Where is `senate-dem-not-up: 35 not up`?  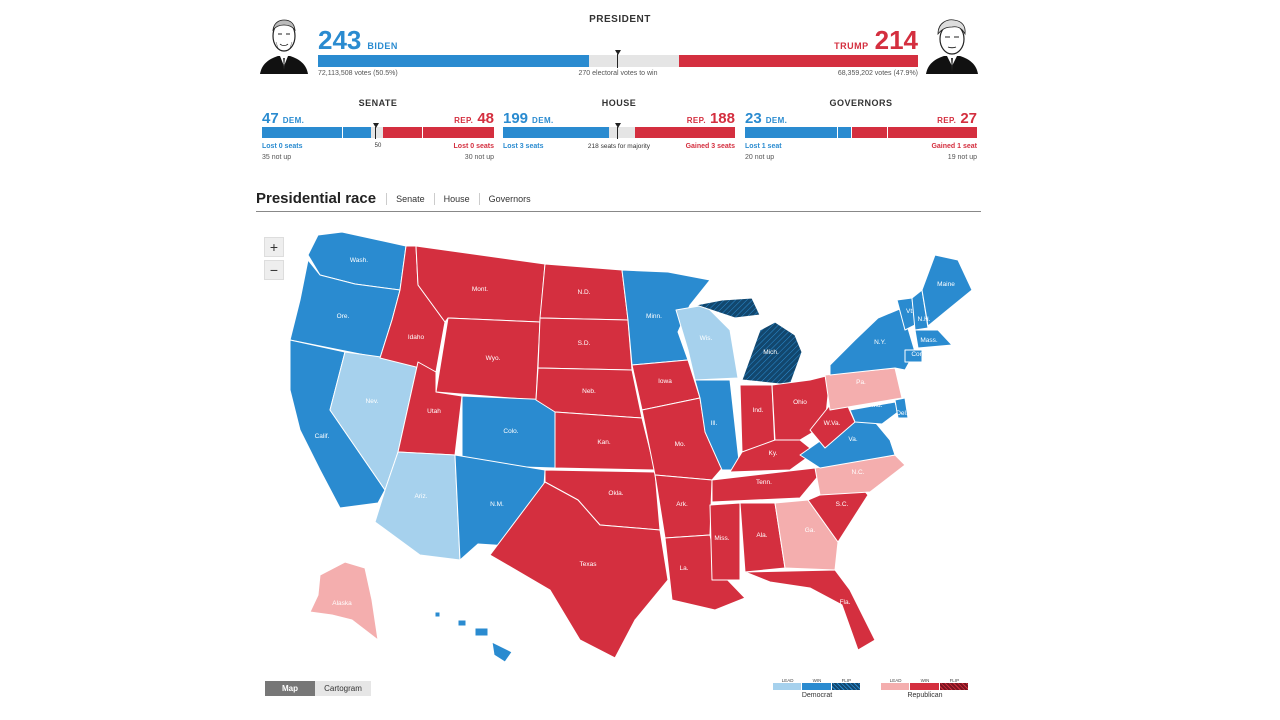
senate-dem-not-up: 35 not up is located at coordinates (277, 157).